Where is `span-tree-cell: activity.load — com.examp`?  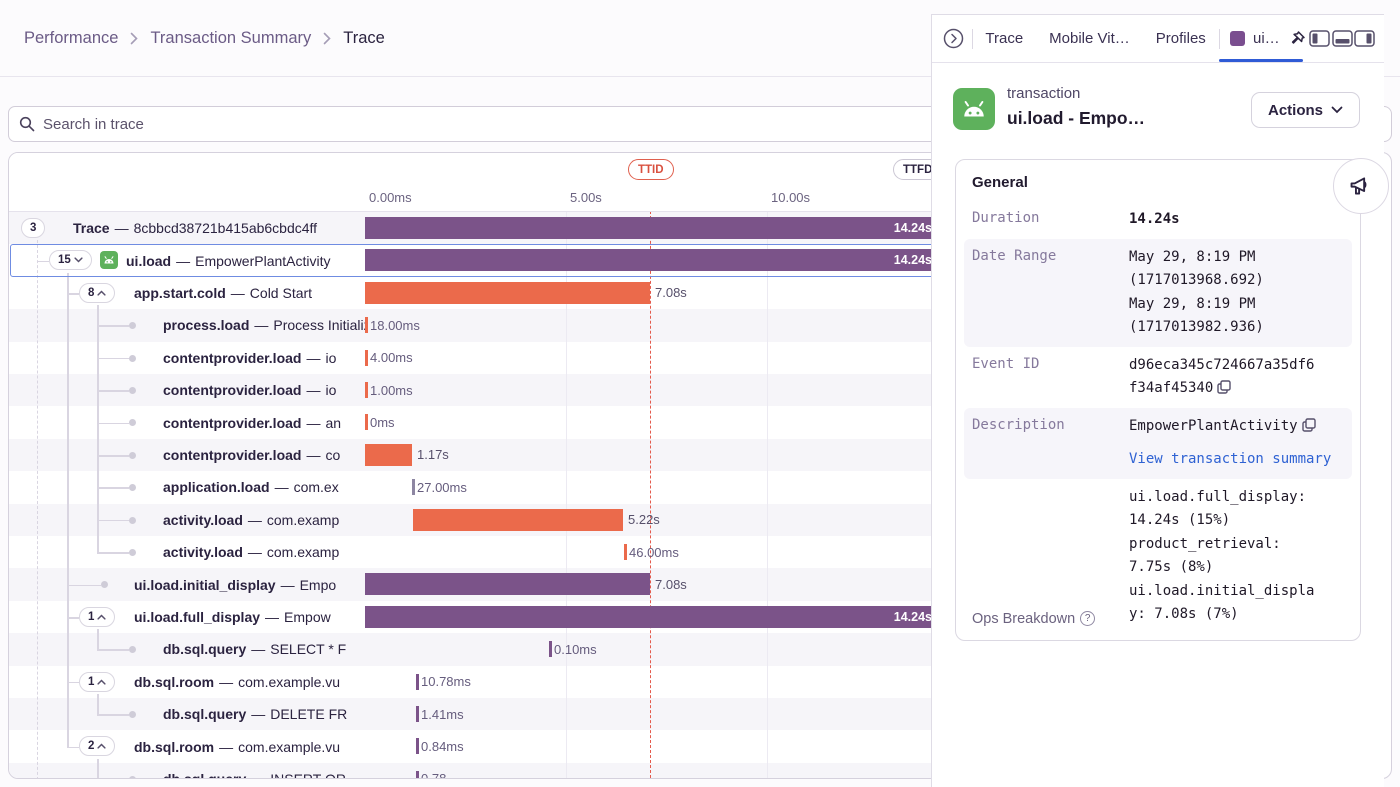
span-tree-cell: activity.load — com.examp is located at coordinates (187, 552).